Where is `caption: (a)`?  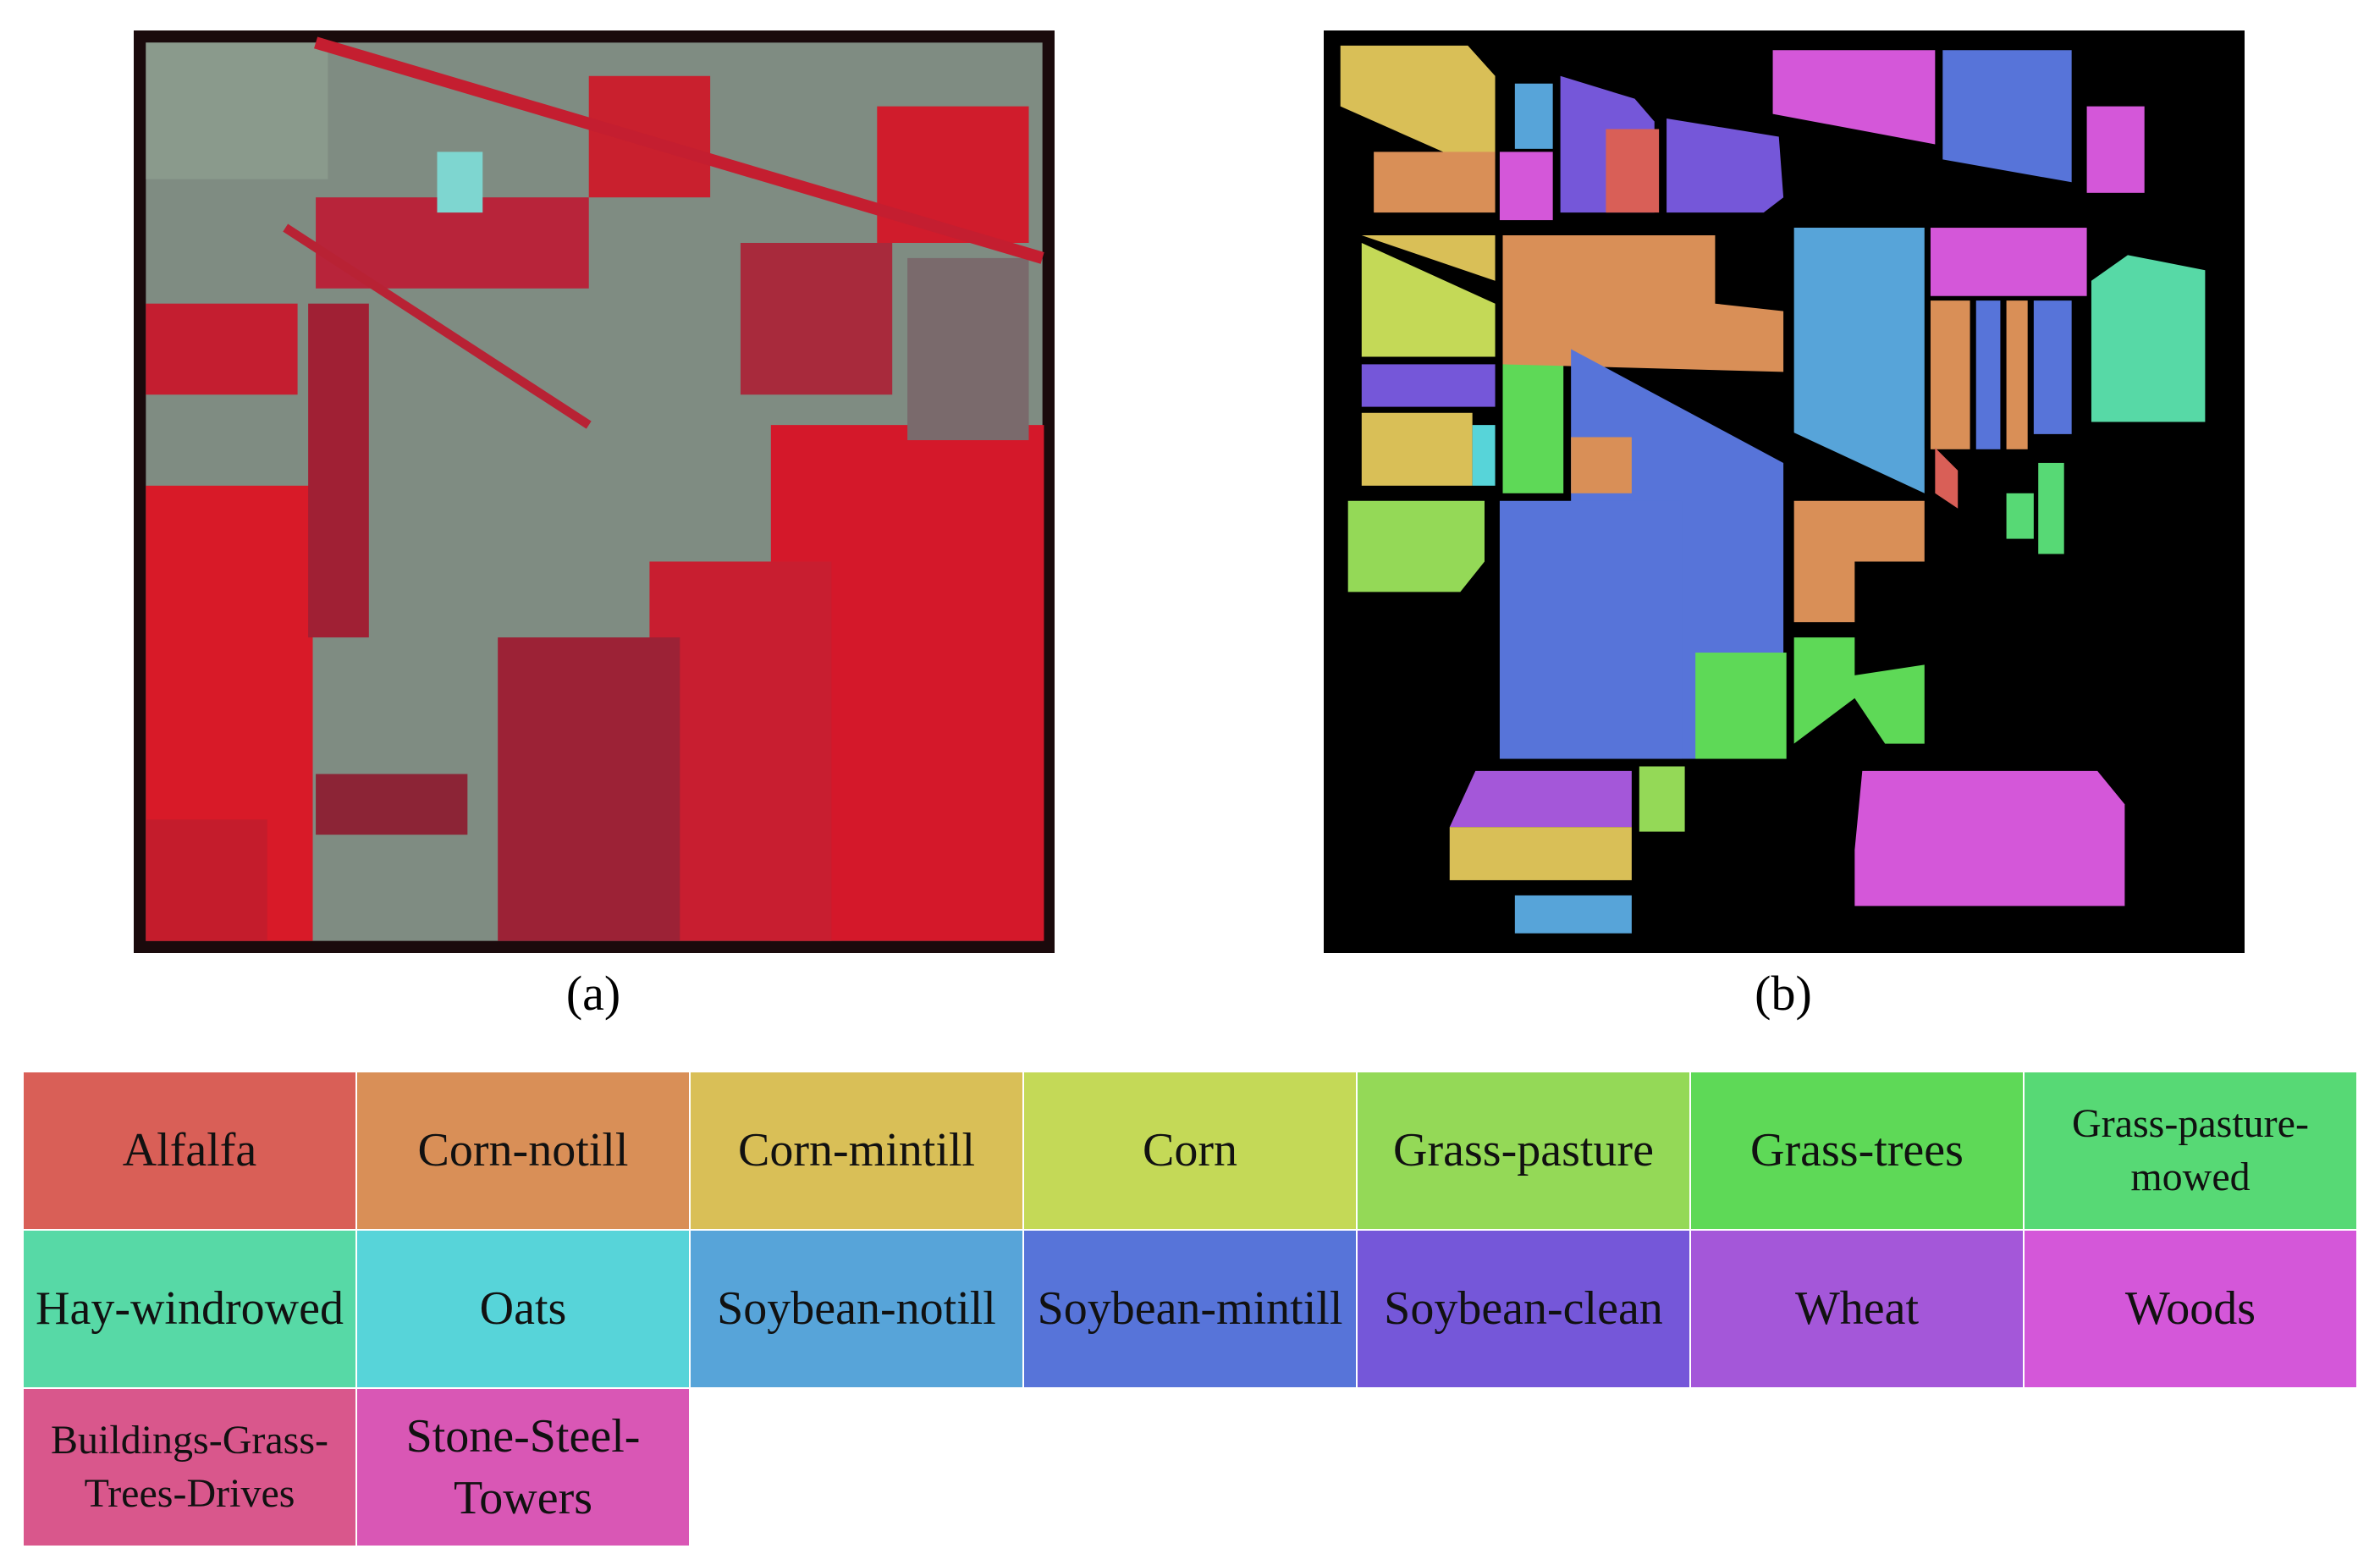
caption: (a) is located at coordinates (593, 994).